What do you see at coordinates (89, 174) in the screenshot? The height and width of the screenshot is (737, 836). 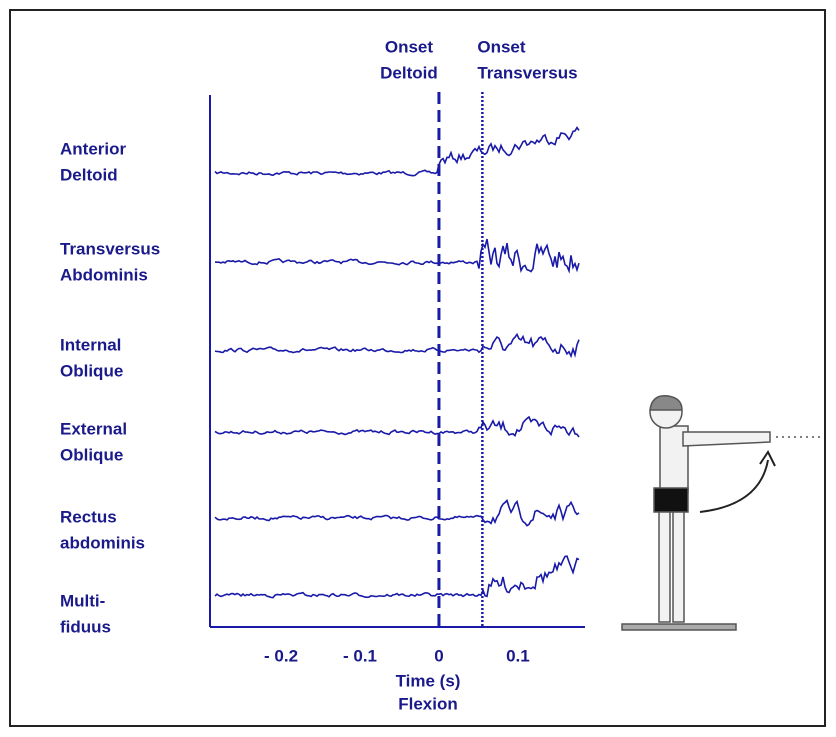 I see `row-label: Deltoid` at bounding box center [89, 174].